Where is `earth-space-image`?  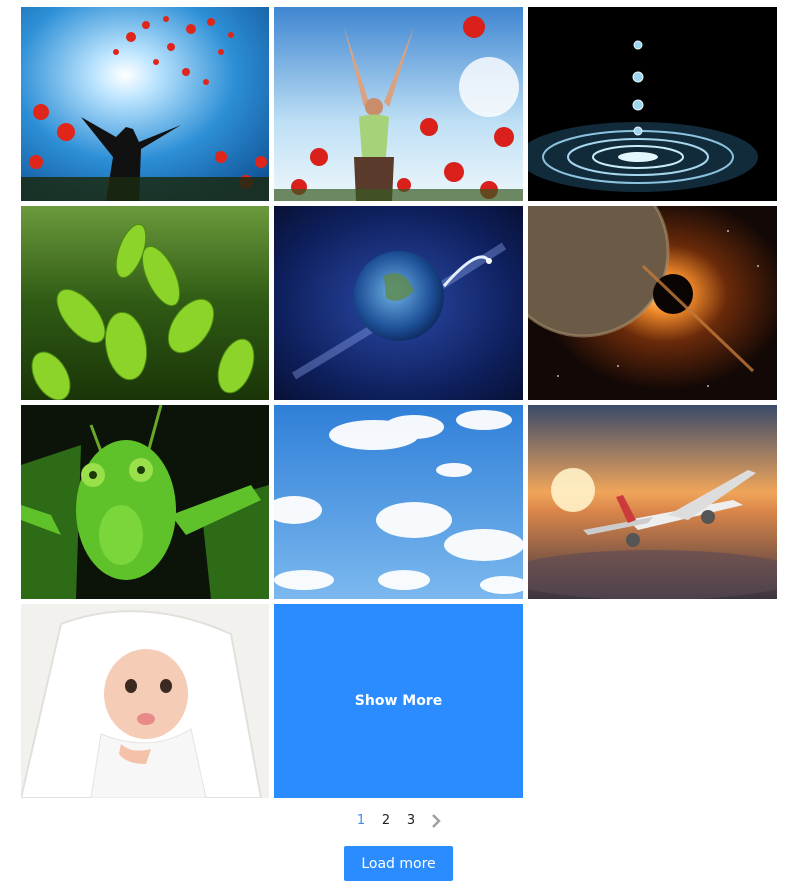 earth-space-image is located at coordinates (398, 303).